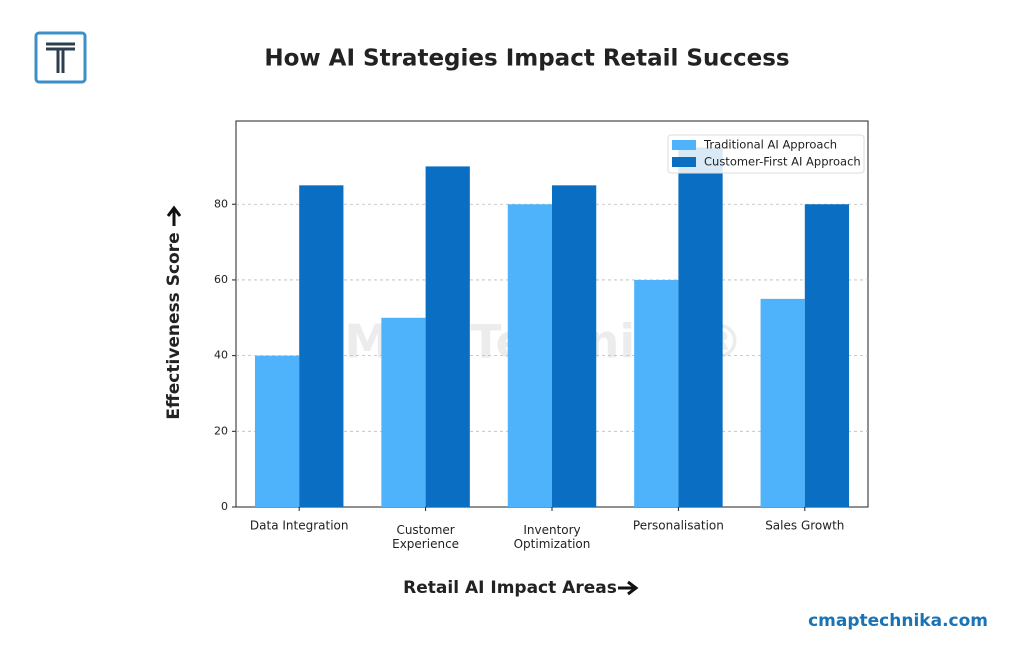  Describe the element at coordinates (221, 430) in the screenshot. I see `y-tick-label: 20` at that location.